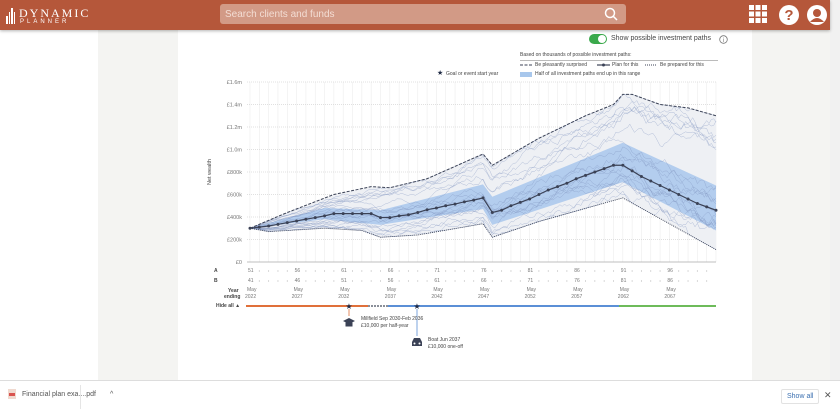 Image resolution: width=840 pixels, height=412 pixels. I want to click on legend-pleasant: Be pleasantly surprised, so click(561, 65).